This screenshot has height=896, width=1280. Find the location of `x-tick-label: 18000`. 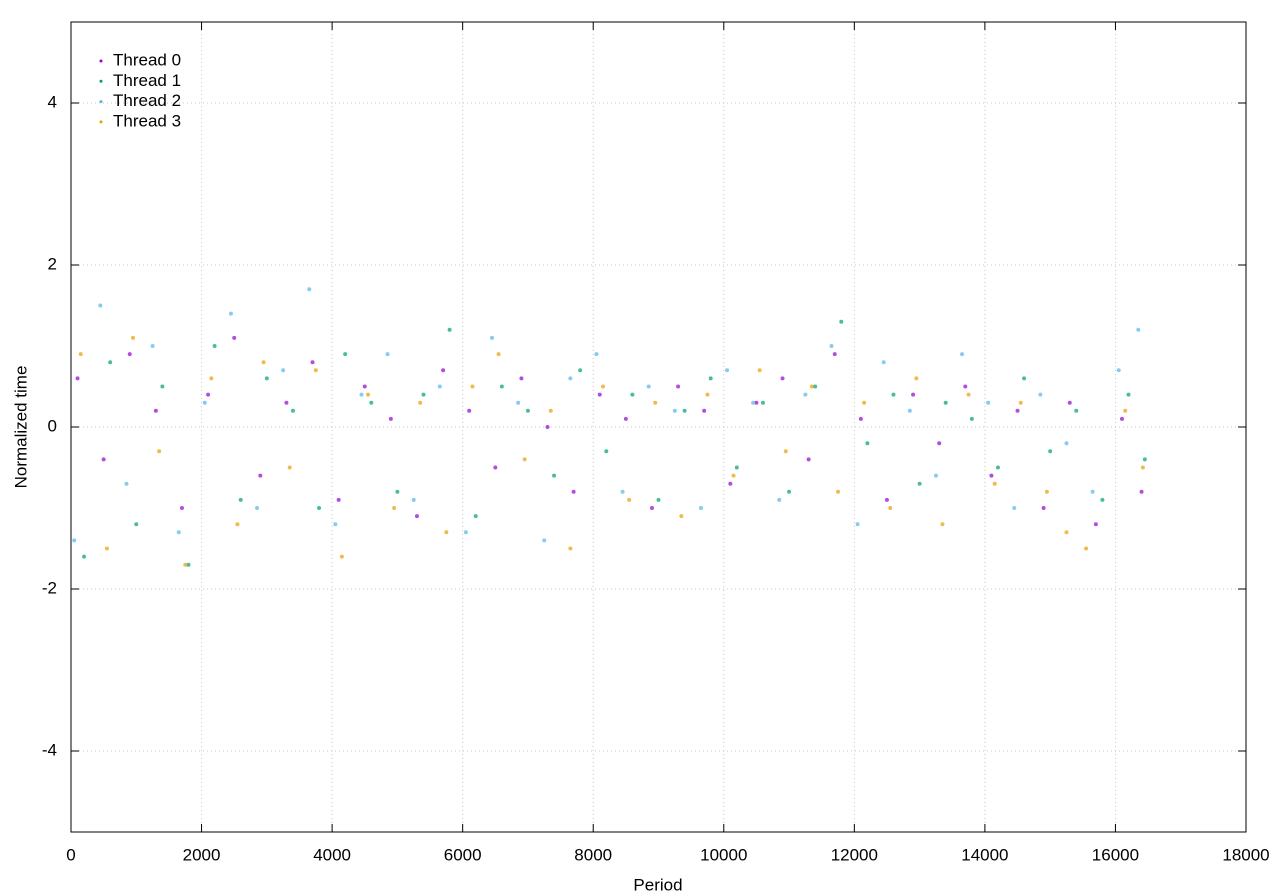

x-tick-label: 18000 is located at coordinates (1245, 854).